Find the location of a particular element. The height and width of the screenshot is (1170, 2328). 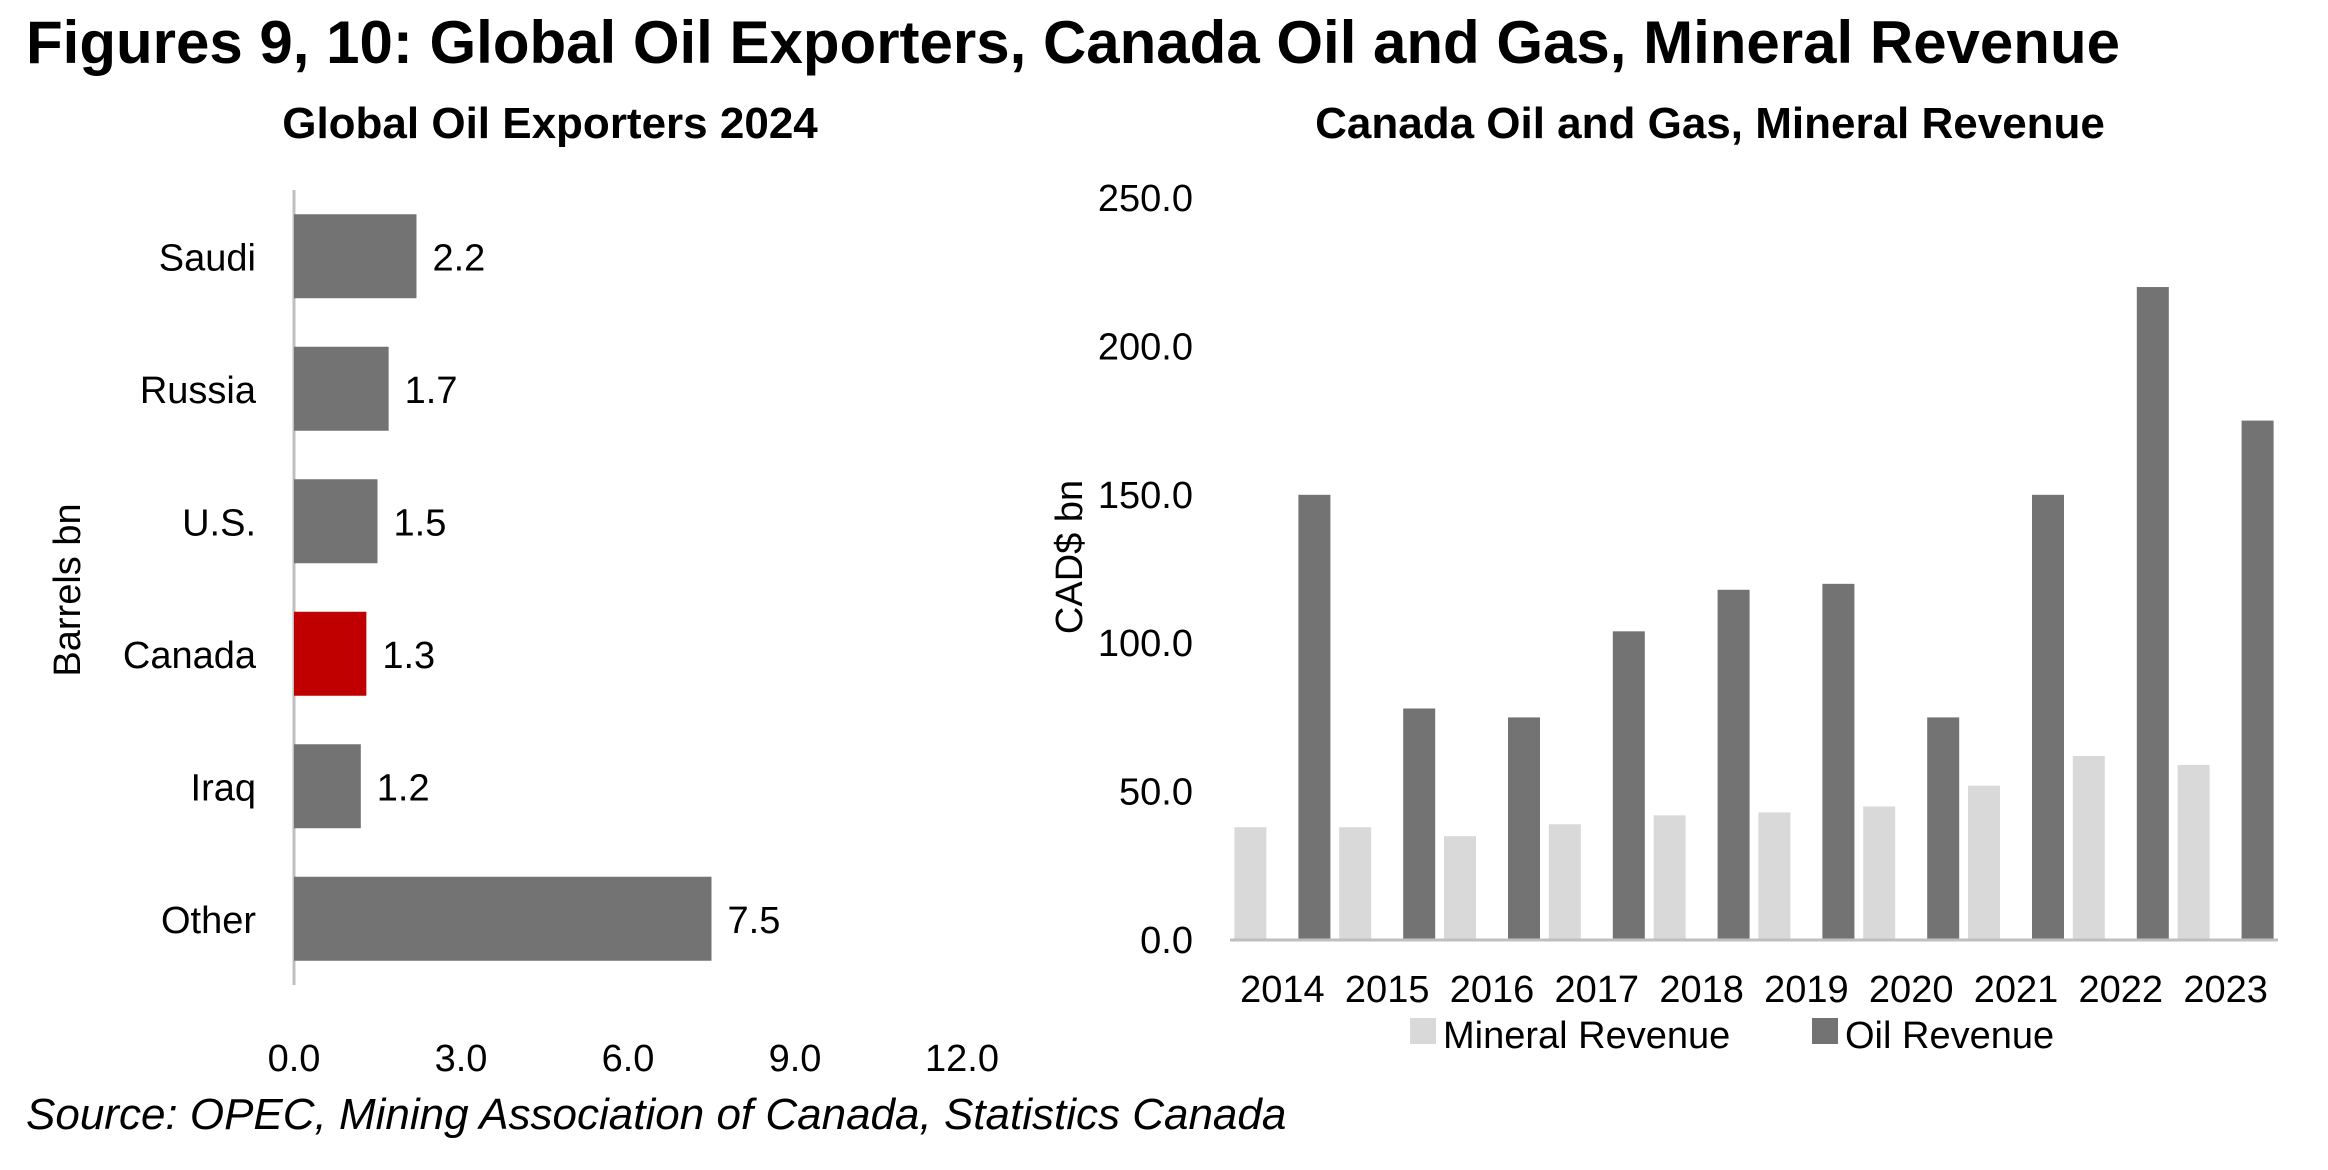

x-tick-label: 2016 is located at coordinates (1492, 990).